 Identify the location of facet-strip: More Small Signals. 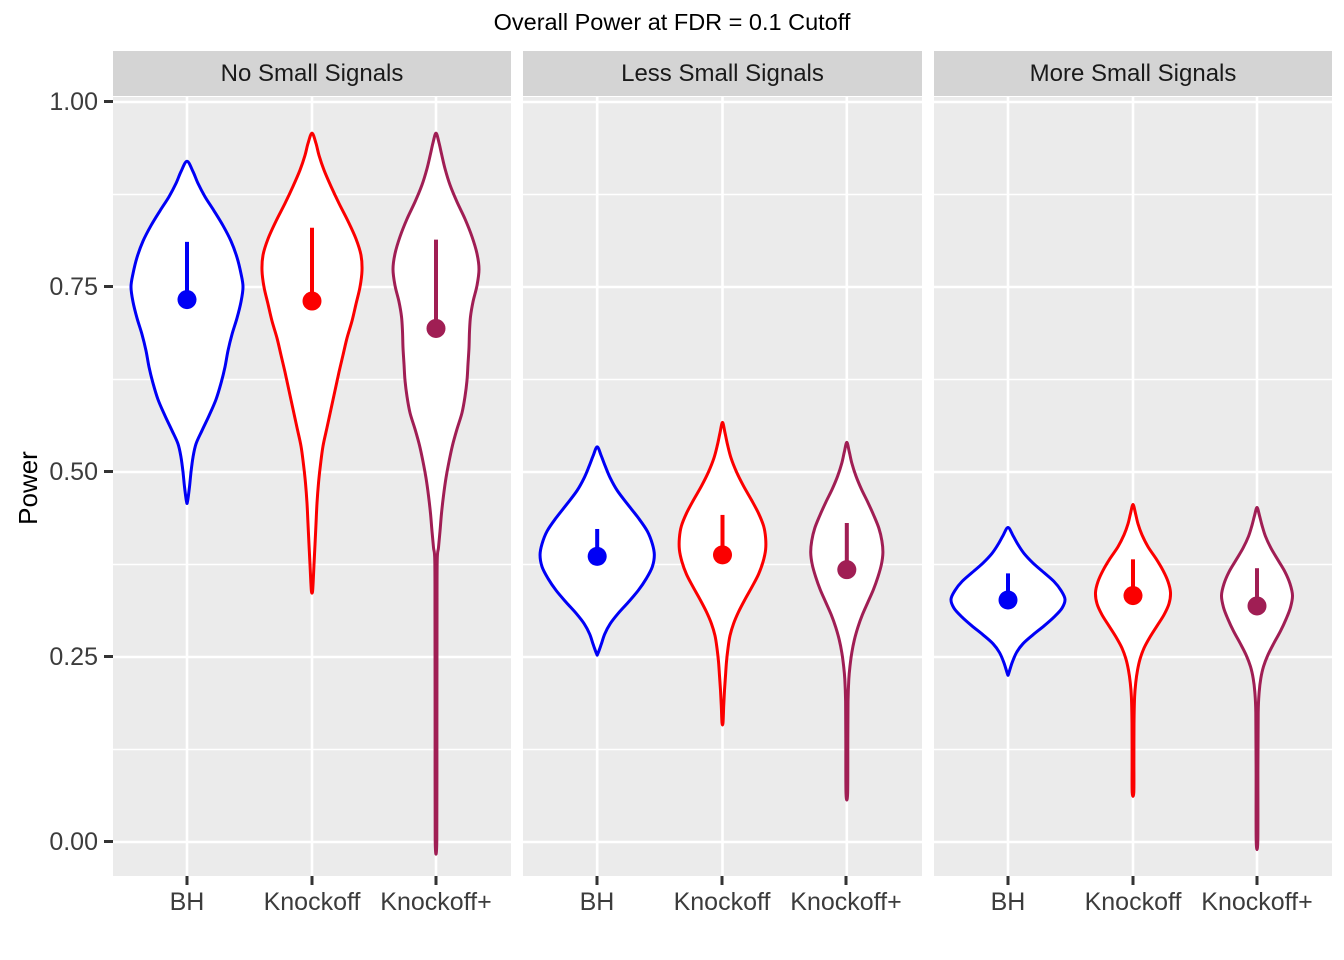
(1133, 73).